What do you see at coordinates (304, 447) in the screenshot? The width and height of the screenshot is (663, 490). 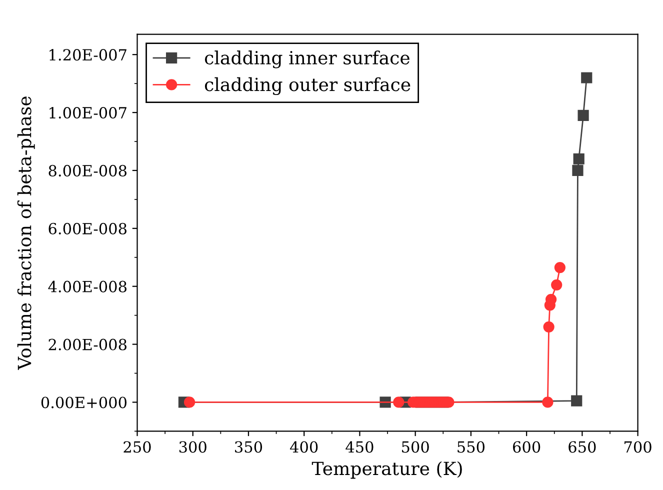 I see `x-tick-label: 400` at bounding box center [304, 447].